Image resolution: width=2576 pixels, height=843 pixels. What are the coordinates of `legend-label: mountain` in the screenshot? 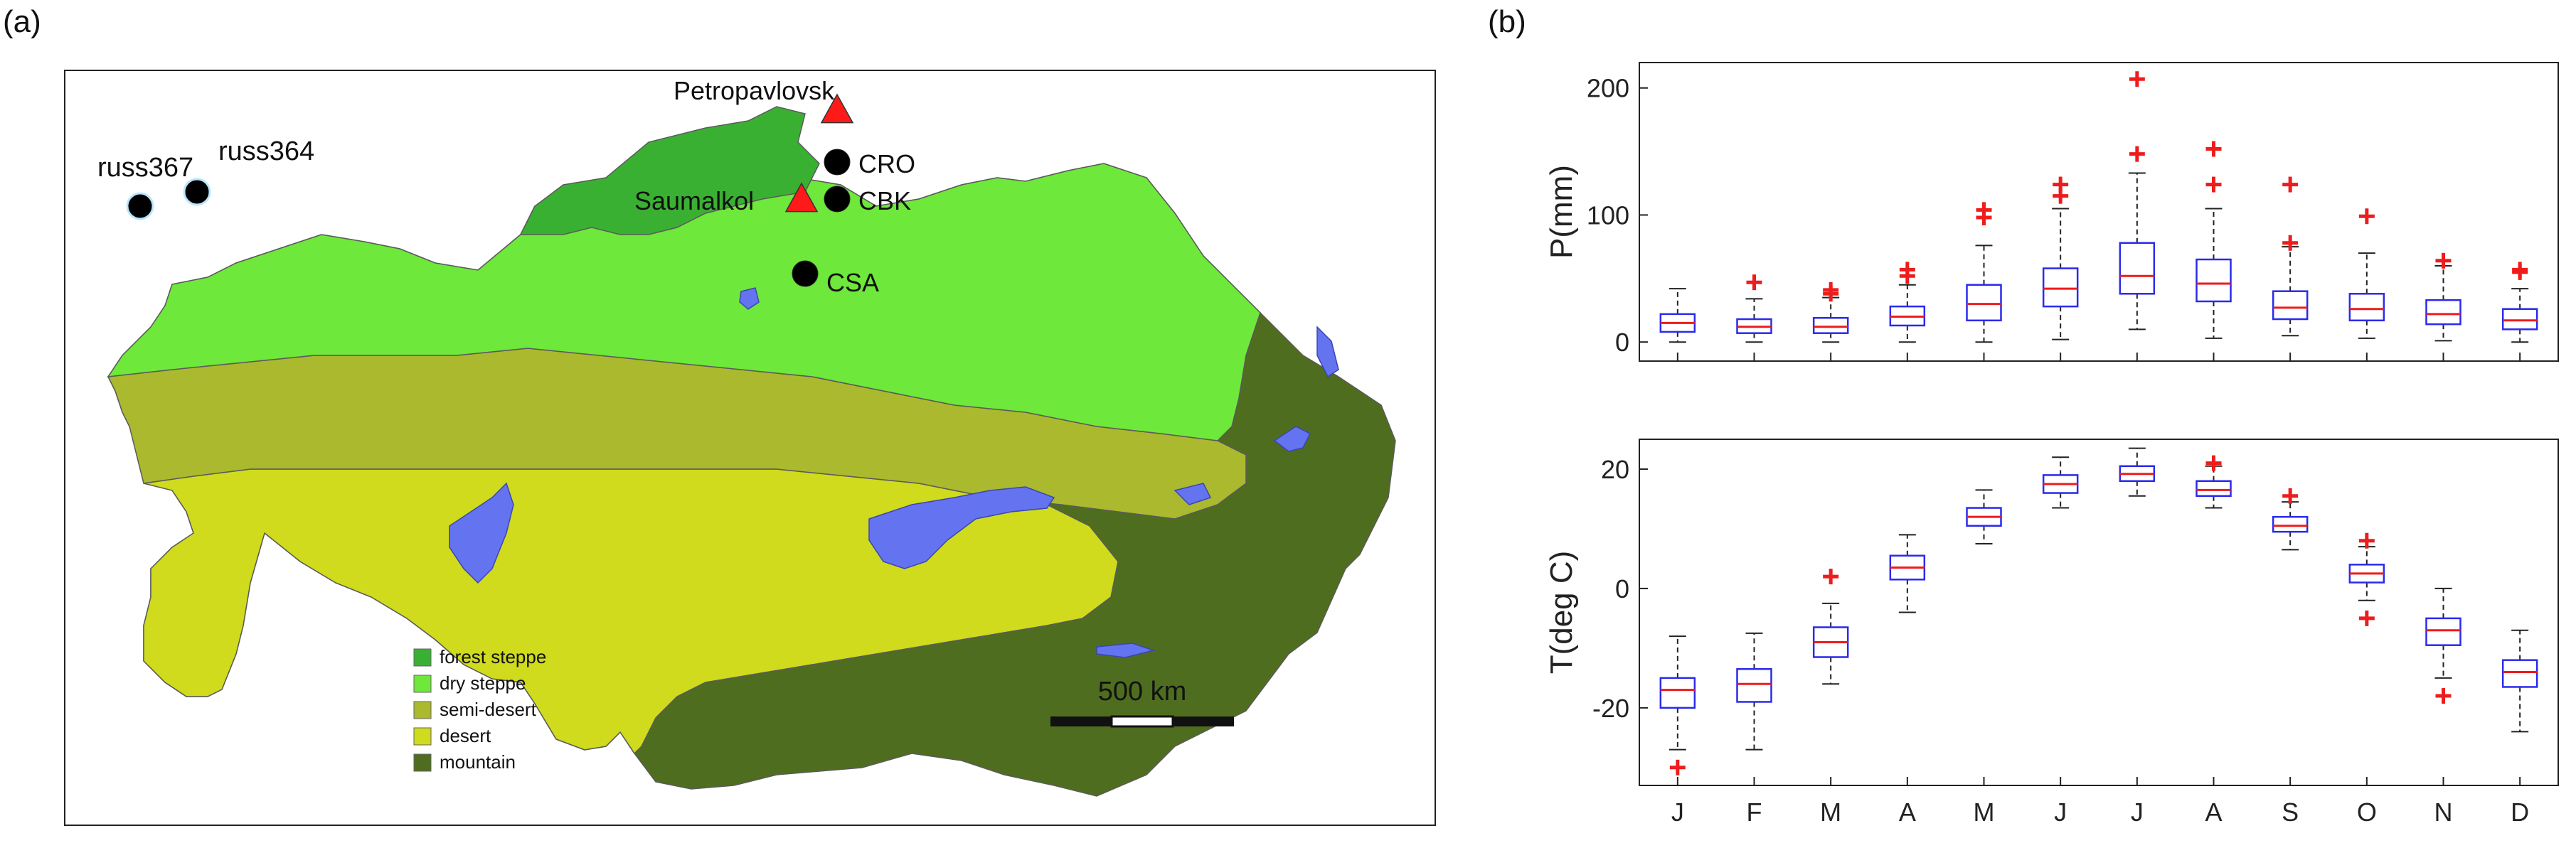 It's located at (478, 762).